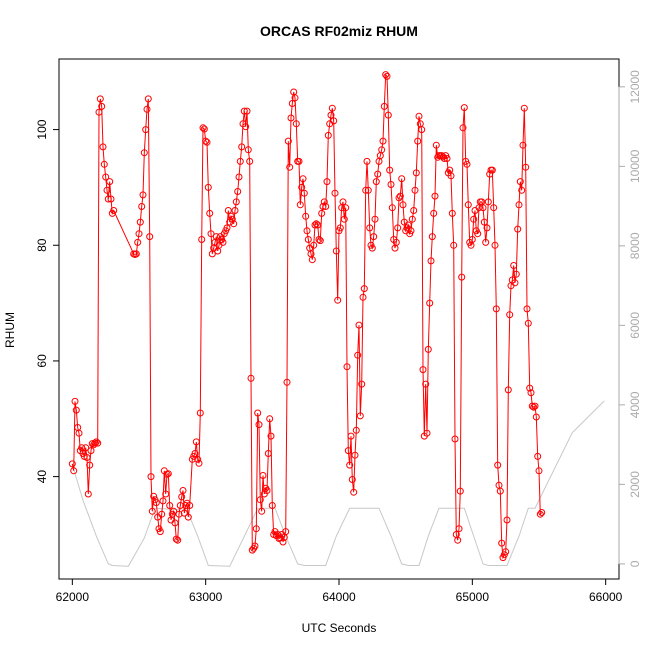  What do you see at coordinates (635, 87) in the screenshot?
I see `right-y-tick-label: 12000` at bounding box center [635, 87].